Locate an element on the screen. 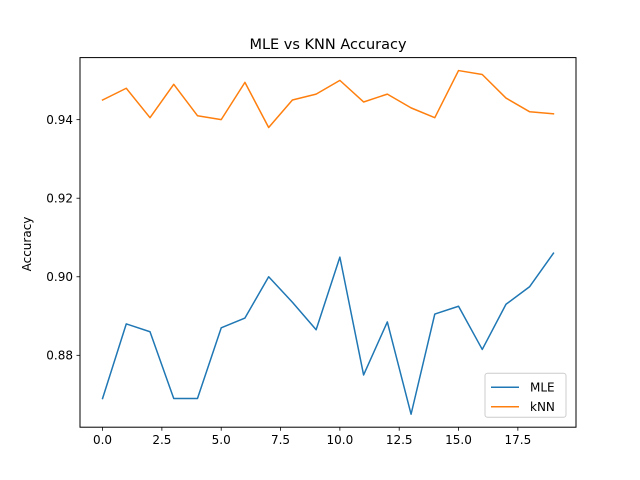 The height and width of the screenshot is (480, 640). x-tick-label: 15.0 is located at coordinates (458, 440).